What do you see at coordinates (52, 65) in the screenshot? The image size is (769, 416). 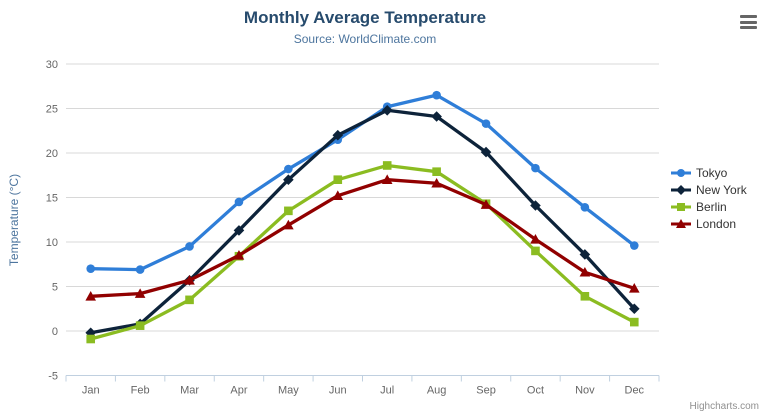 I see `y-axis-label: 30` at bounding box center [52, 65].